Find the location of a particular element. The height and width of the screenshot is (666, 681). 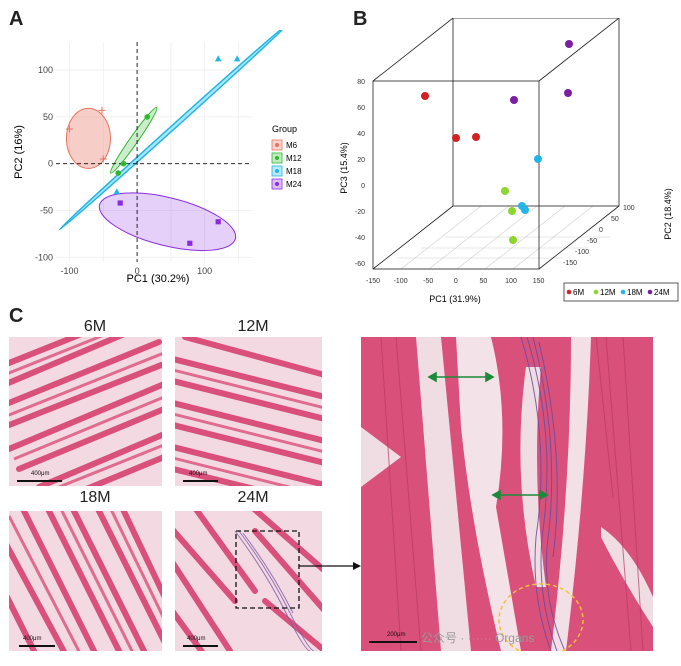

label-12m: 12M is located at coordinates (253, 326).